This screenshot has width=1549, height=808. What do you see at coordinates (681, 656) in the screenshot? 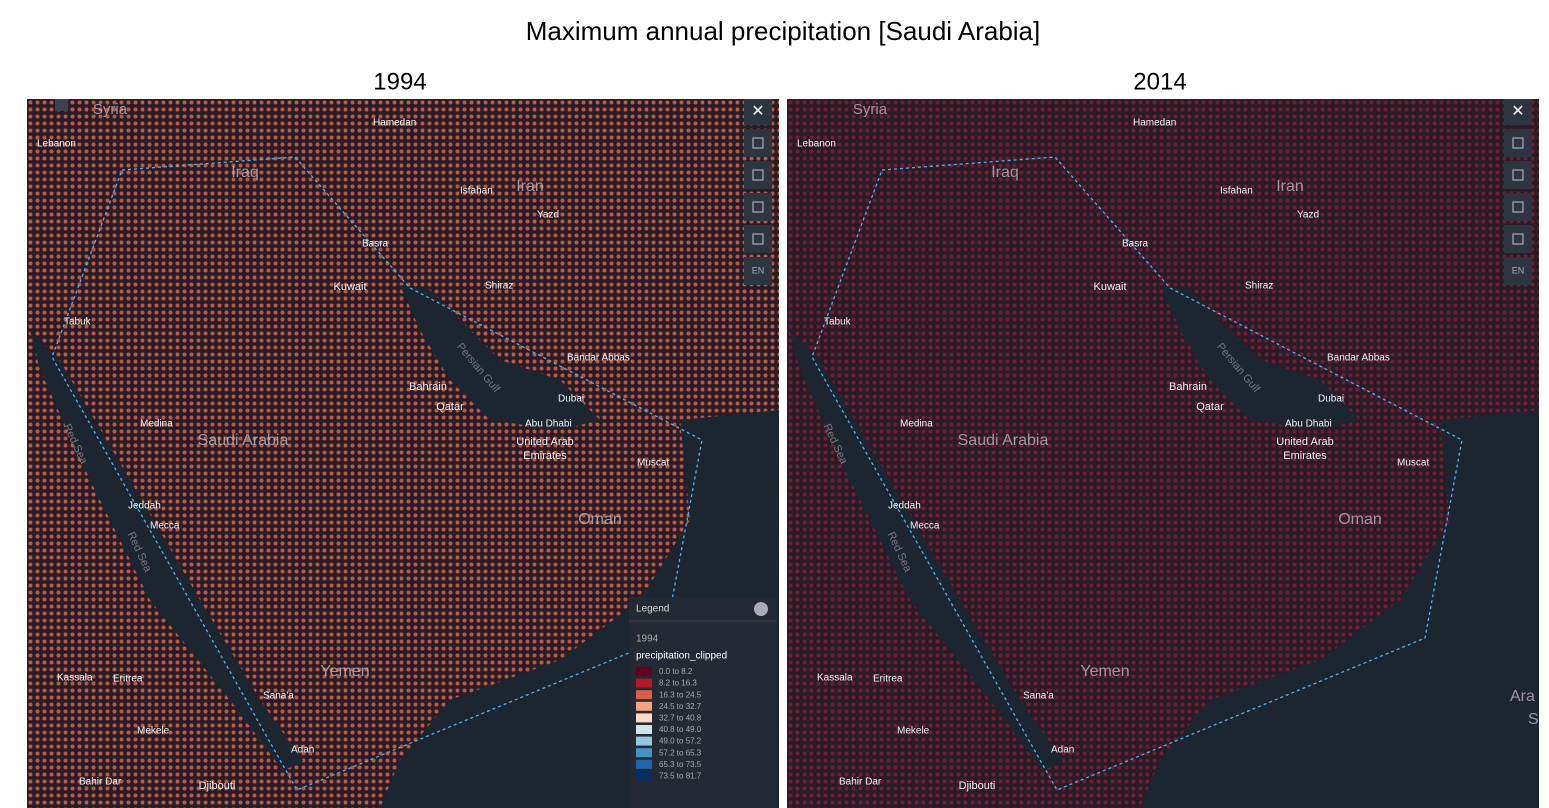
I see `legend-field: precipitation_clipped` at bounding box center [681, 656].